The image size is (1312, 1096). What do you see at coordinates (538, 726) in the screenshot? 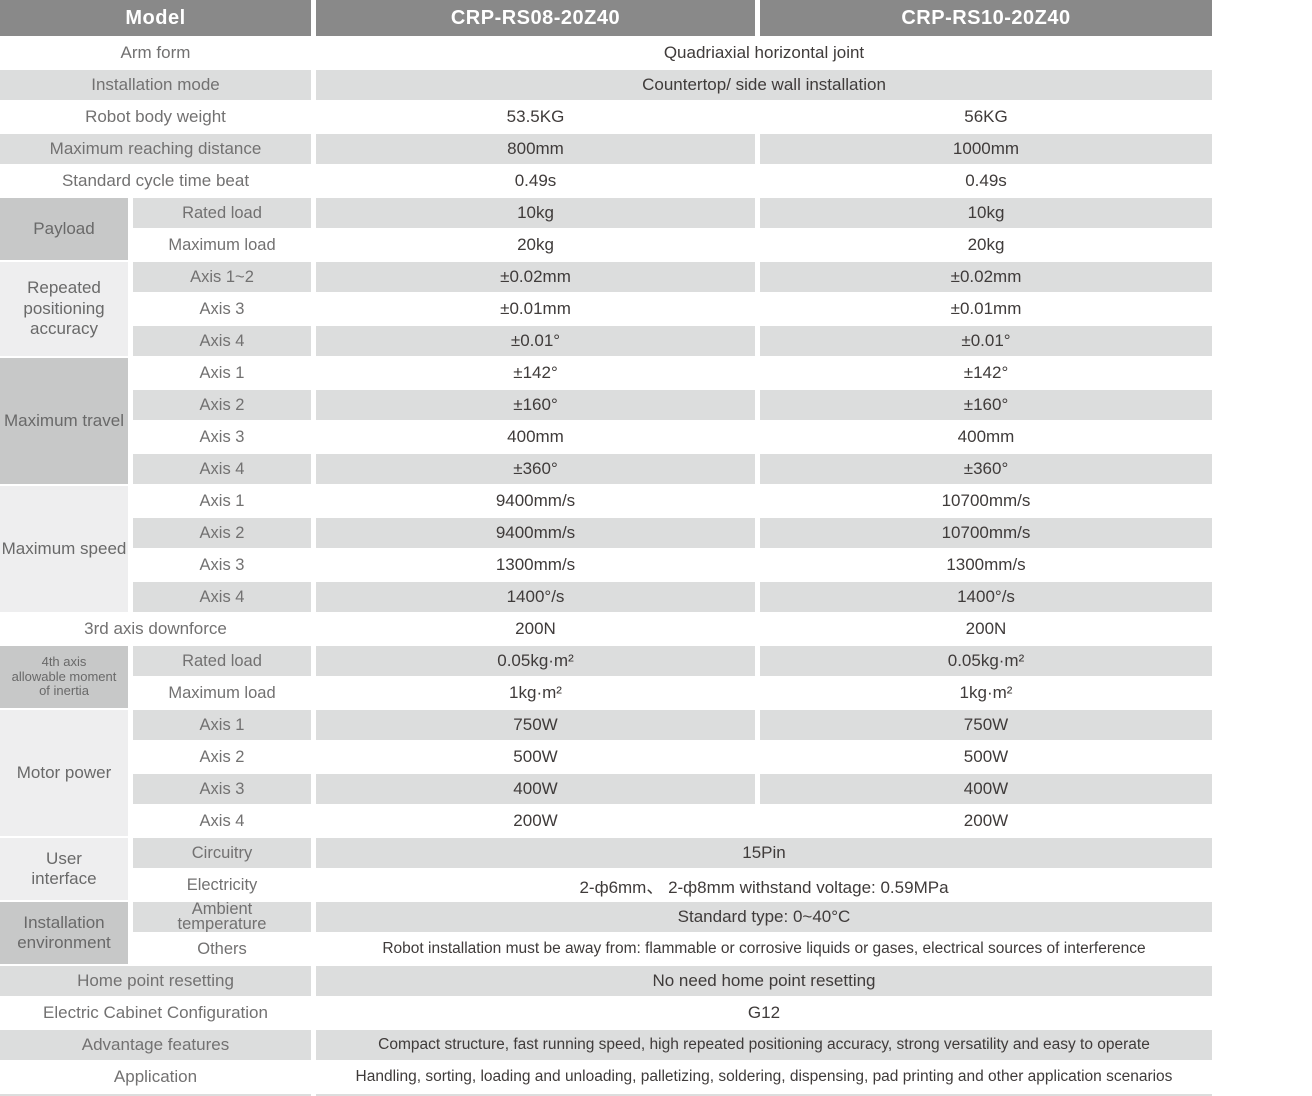
I see `value-cell-col1: 750W` at bounding box center [538, 726].